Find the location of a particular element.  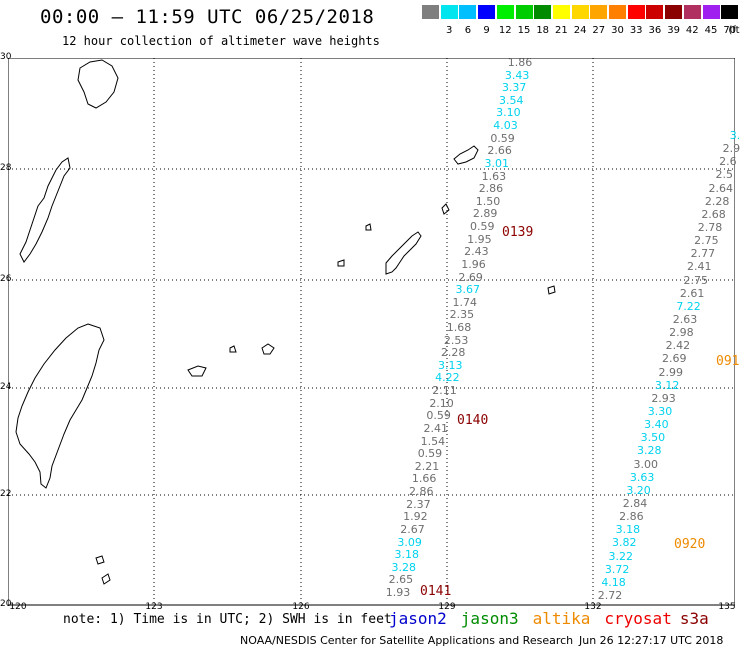

pass-number-label: 091 is located at coordinates (728, 361).